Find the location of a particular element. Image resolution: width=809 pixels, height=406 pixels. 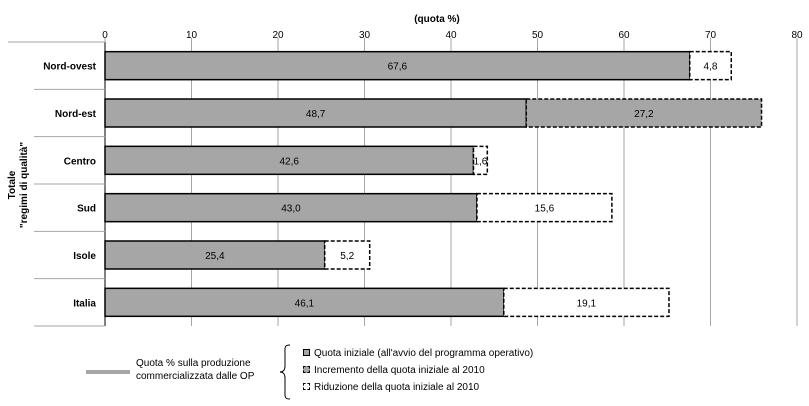

data-label-initial: 67,6 is located at coordinates (398, 67).